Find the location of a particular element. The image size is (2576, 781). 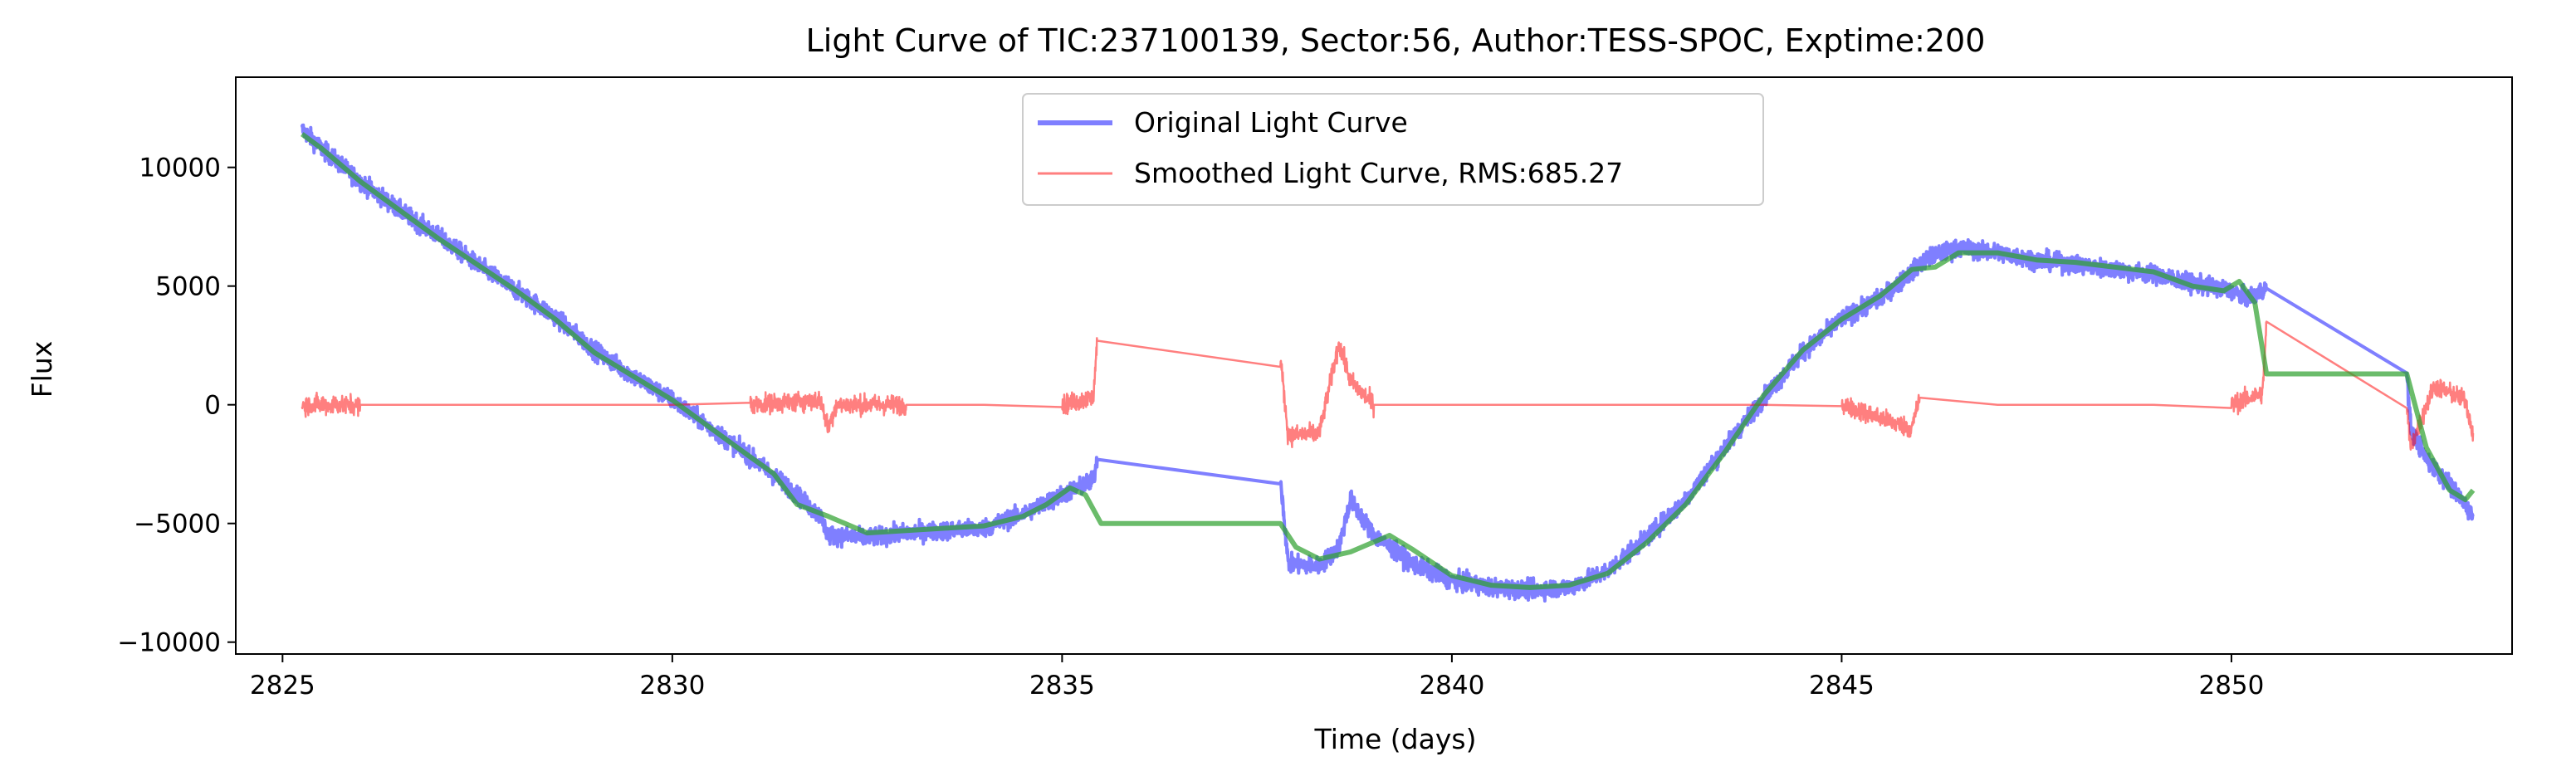

x-tick-label: 2850 is located at coordinates (2231, 685).